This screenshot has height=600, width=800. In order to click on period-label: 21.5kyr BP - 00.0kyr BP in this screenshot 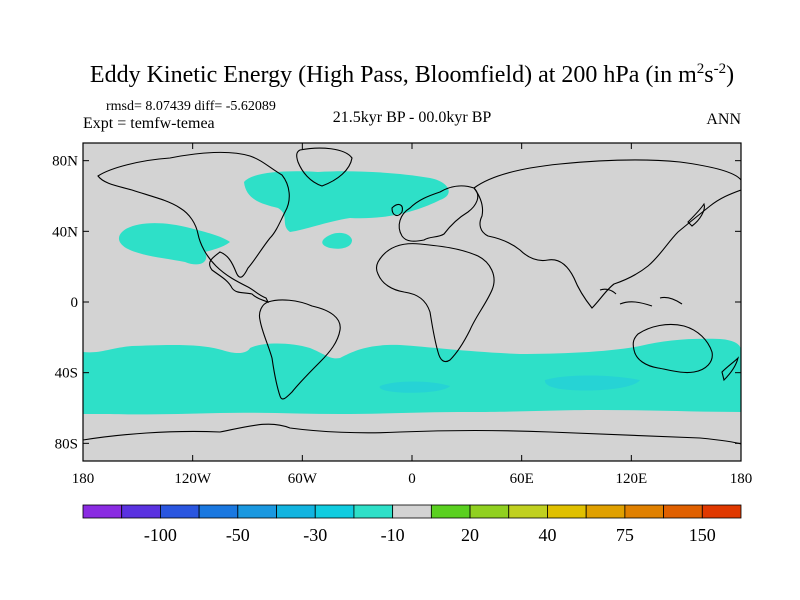, I will do `click(412, 117)`.